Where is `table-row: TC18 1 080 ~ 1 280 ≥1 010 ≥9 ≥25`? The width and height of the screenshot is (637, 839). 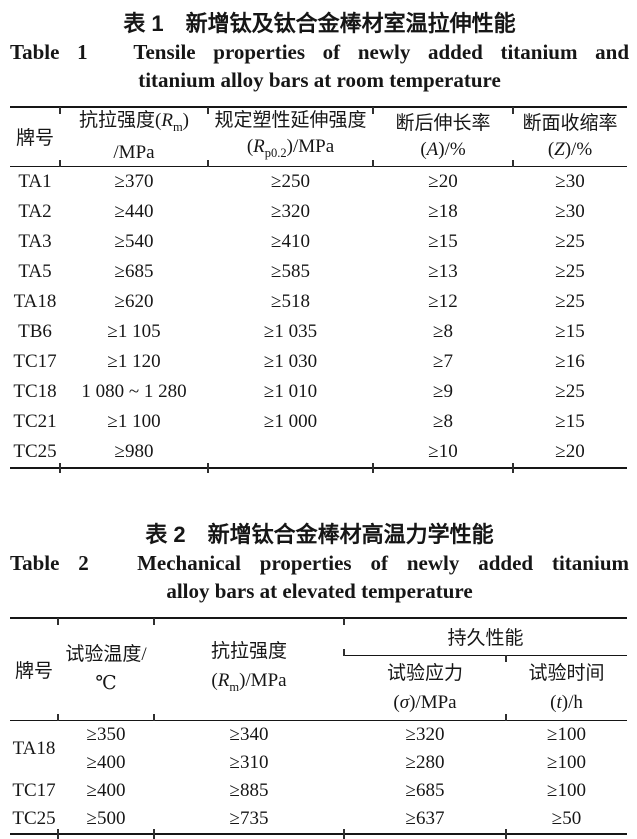
table-row: TC18 1 080 ~ 1 280 ≥1 010 ≥9 ≥25 is located at coordinates (318, 392).